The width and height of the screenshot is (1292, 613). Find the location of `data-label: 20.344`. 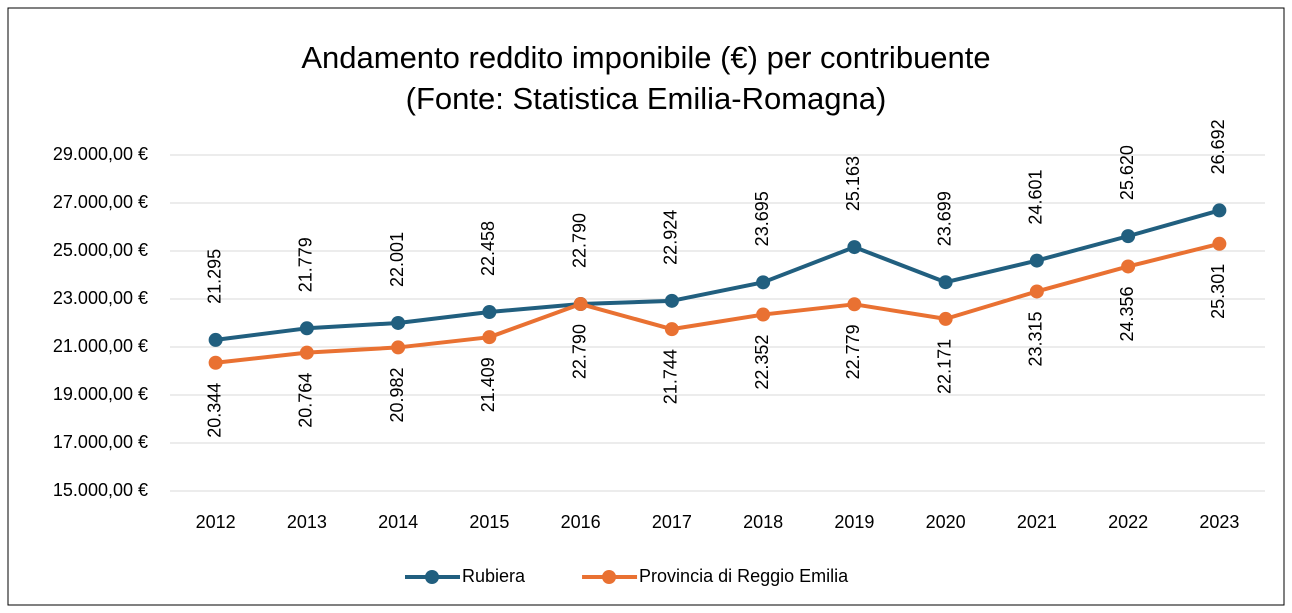

data-label: 20.344 is located at coordinates (214, 410).